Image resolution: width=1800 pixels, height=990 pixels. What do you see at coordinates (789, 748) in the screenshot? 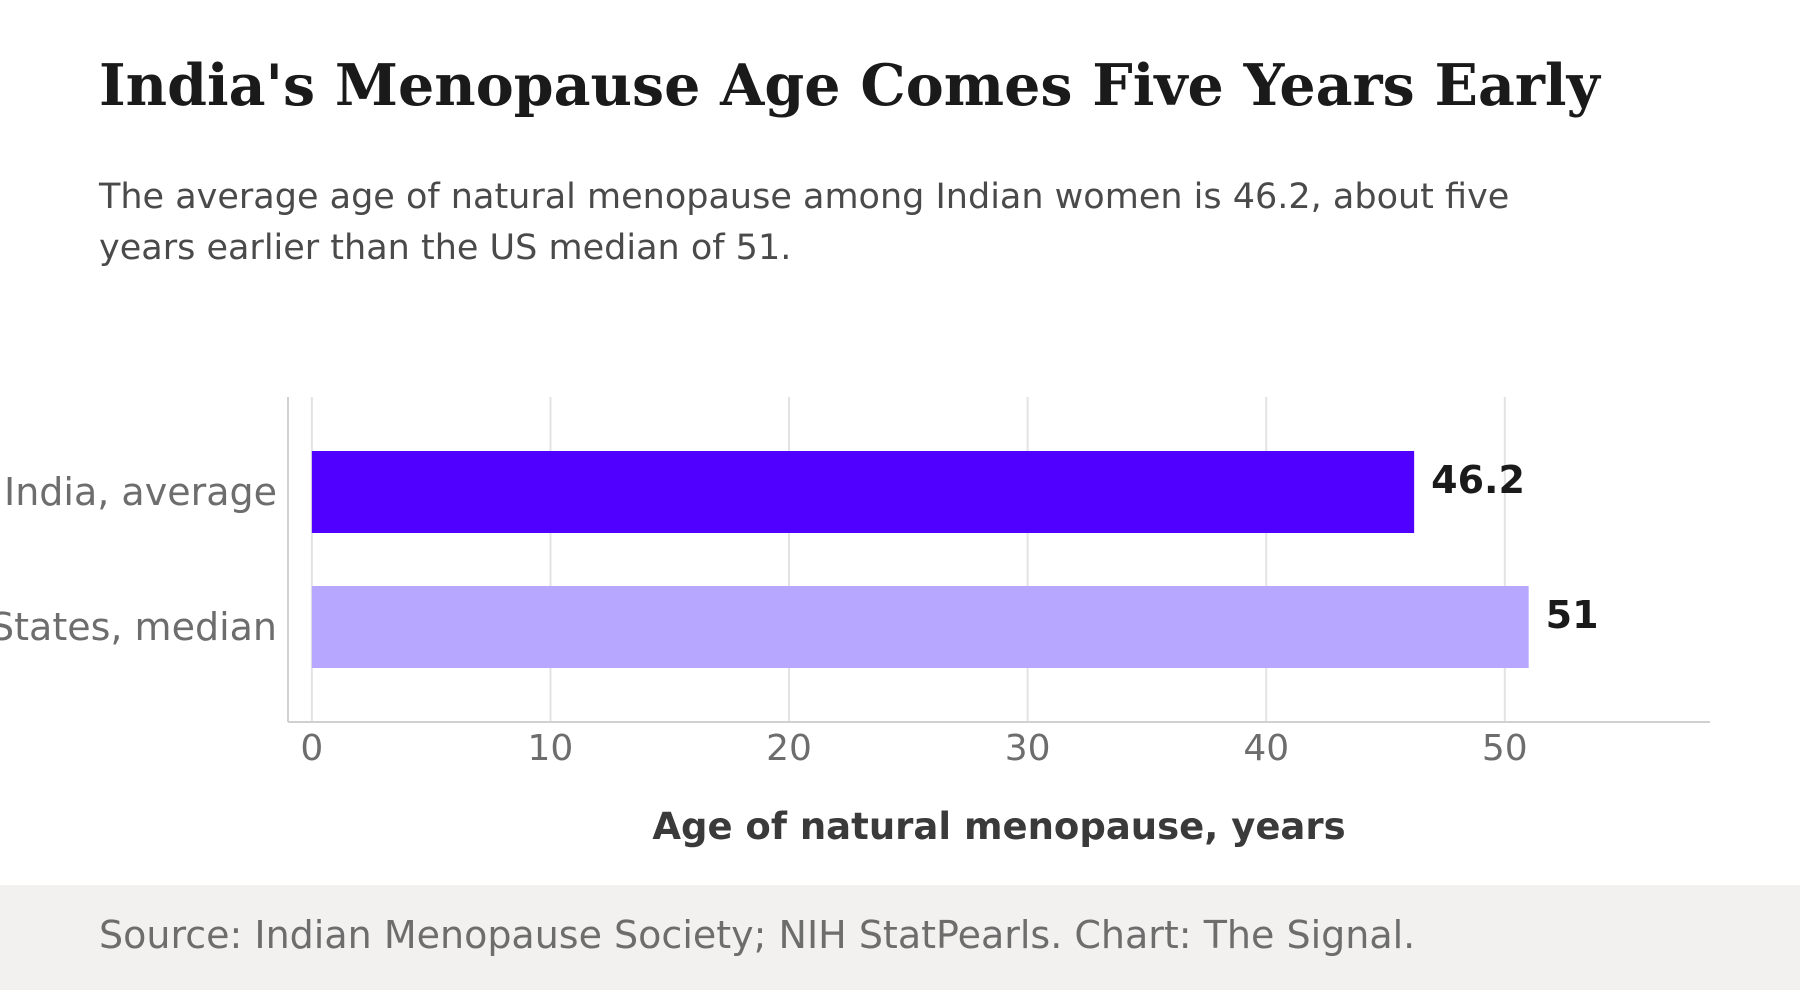
I see `x-tick-label: 20` at bounding box center [789, 748].